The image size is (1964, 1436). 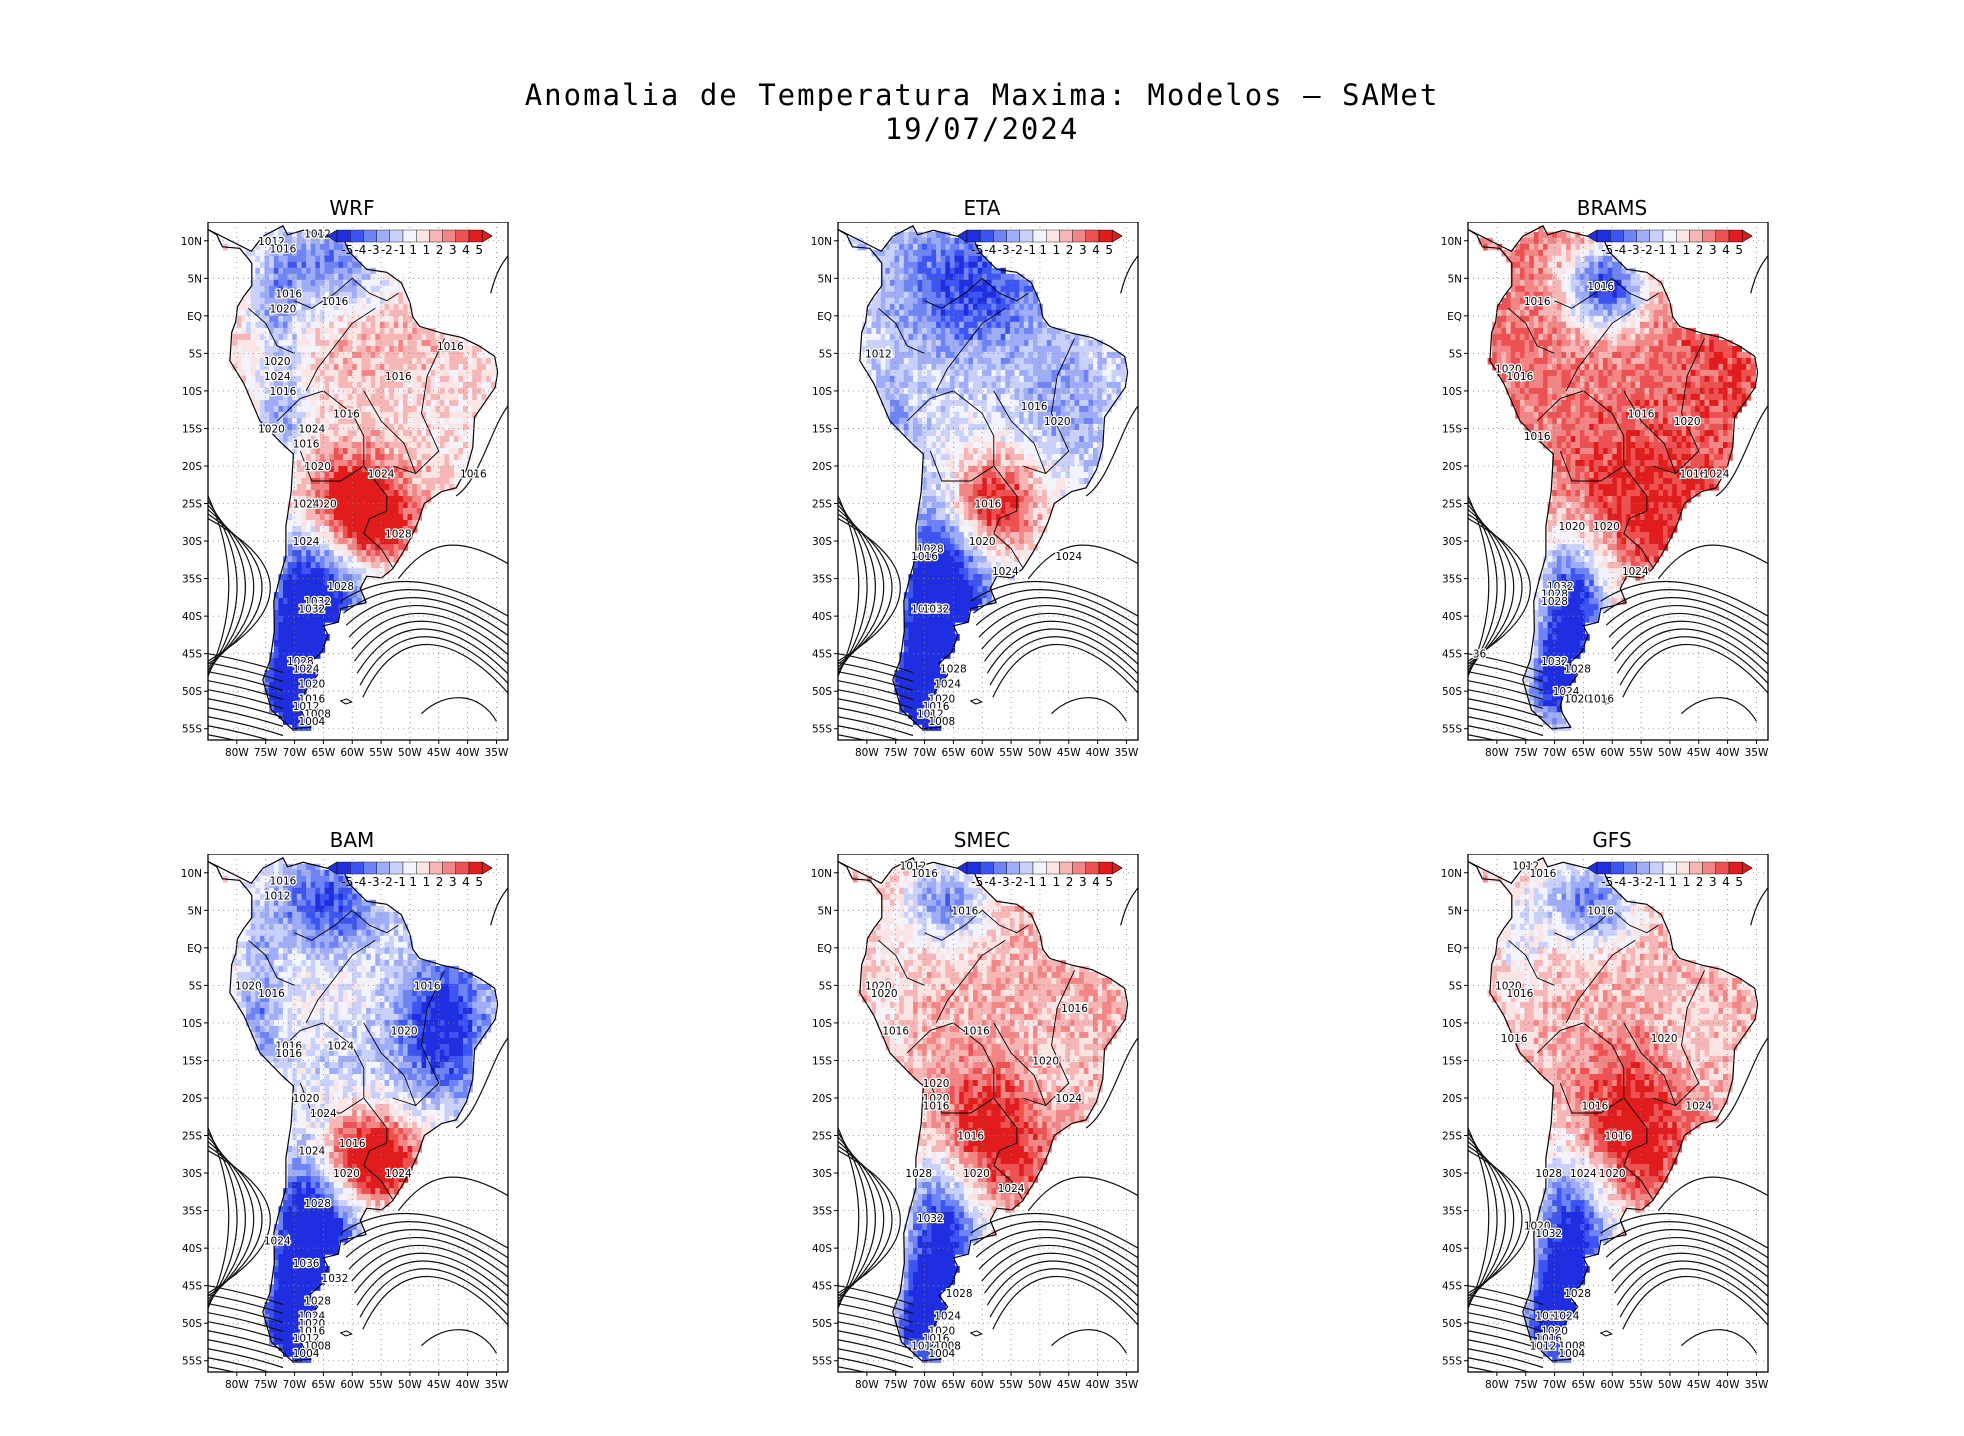 I want to click on graticule, so click(x=358, y=481).